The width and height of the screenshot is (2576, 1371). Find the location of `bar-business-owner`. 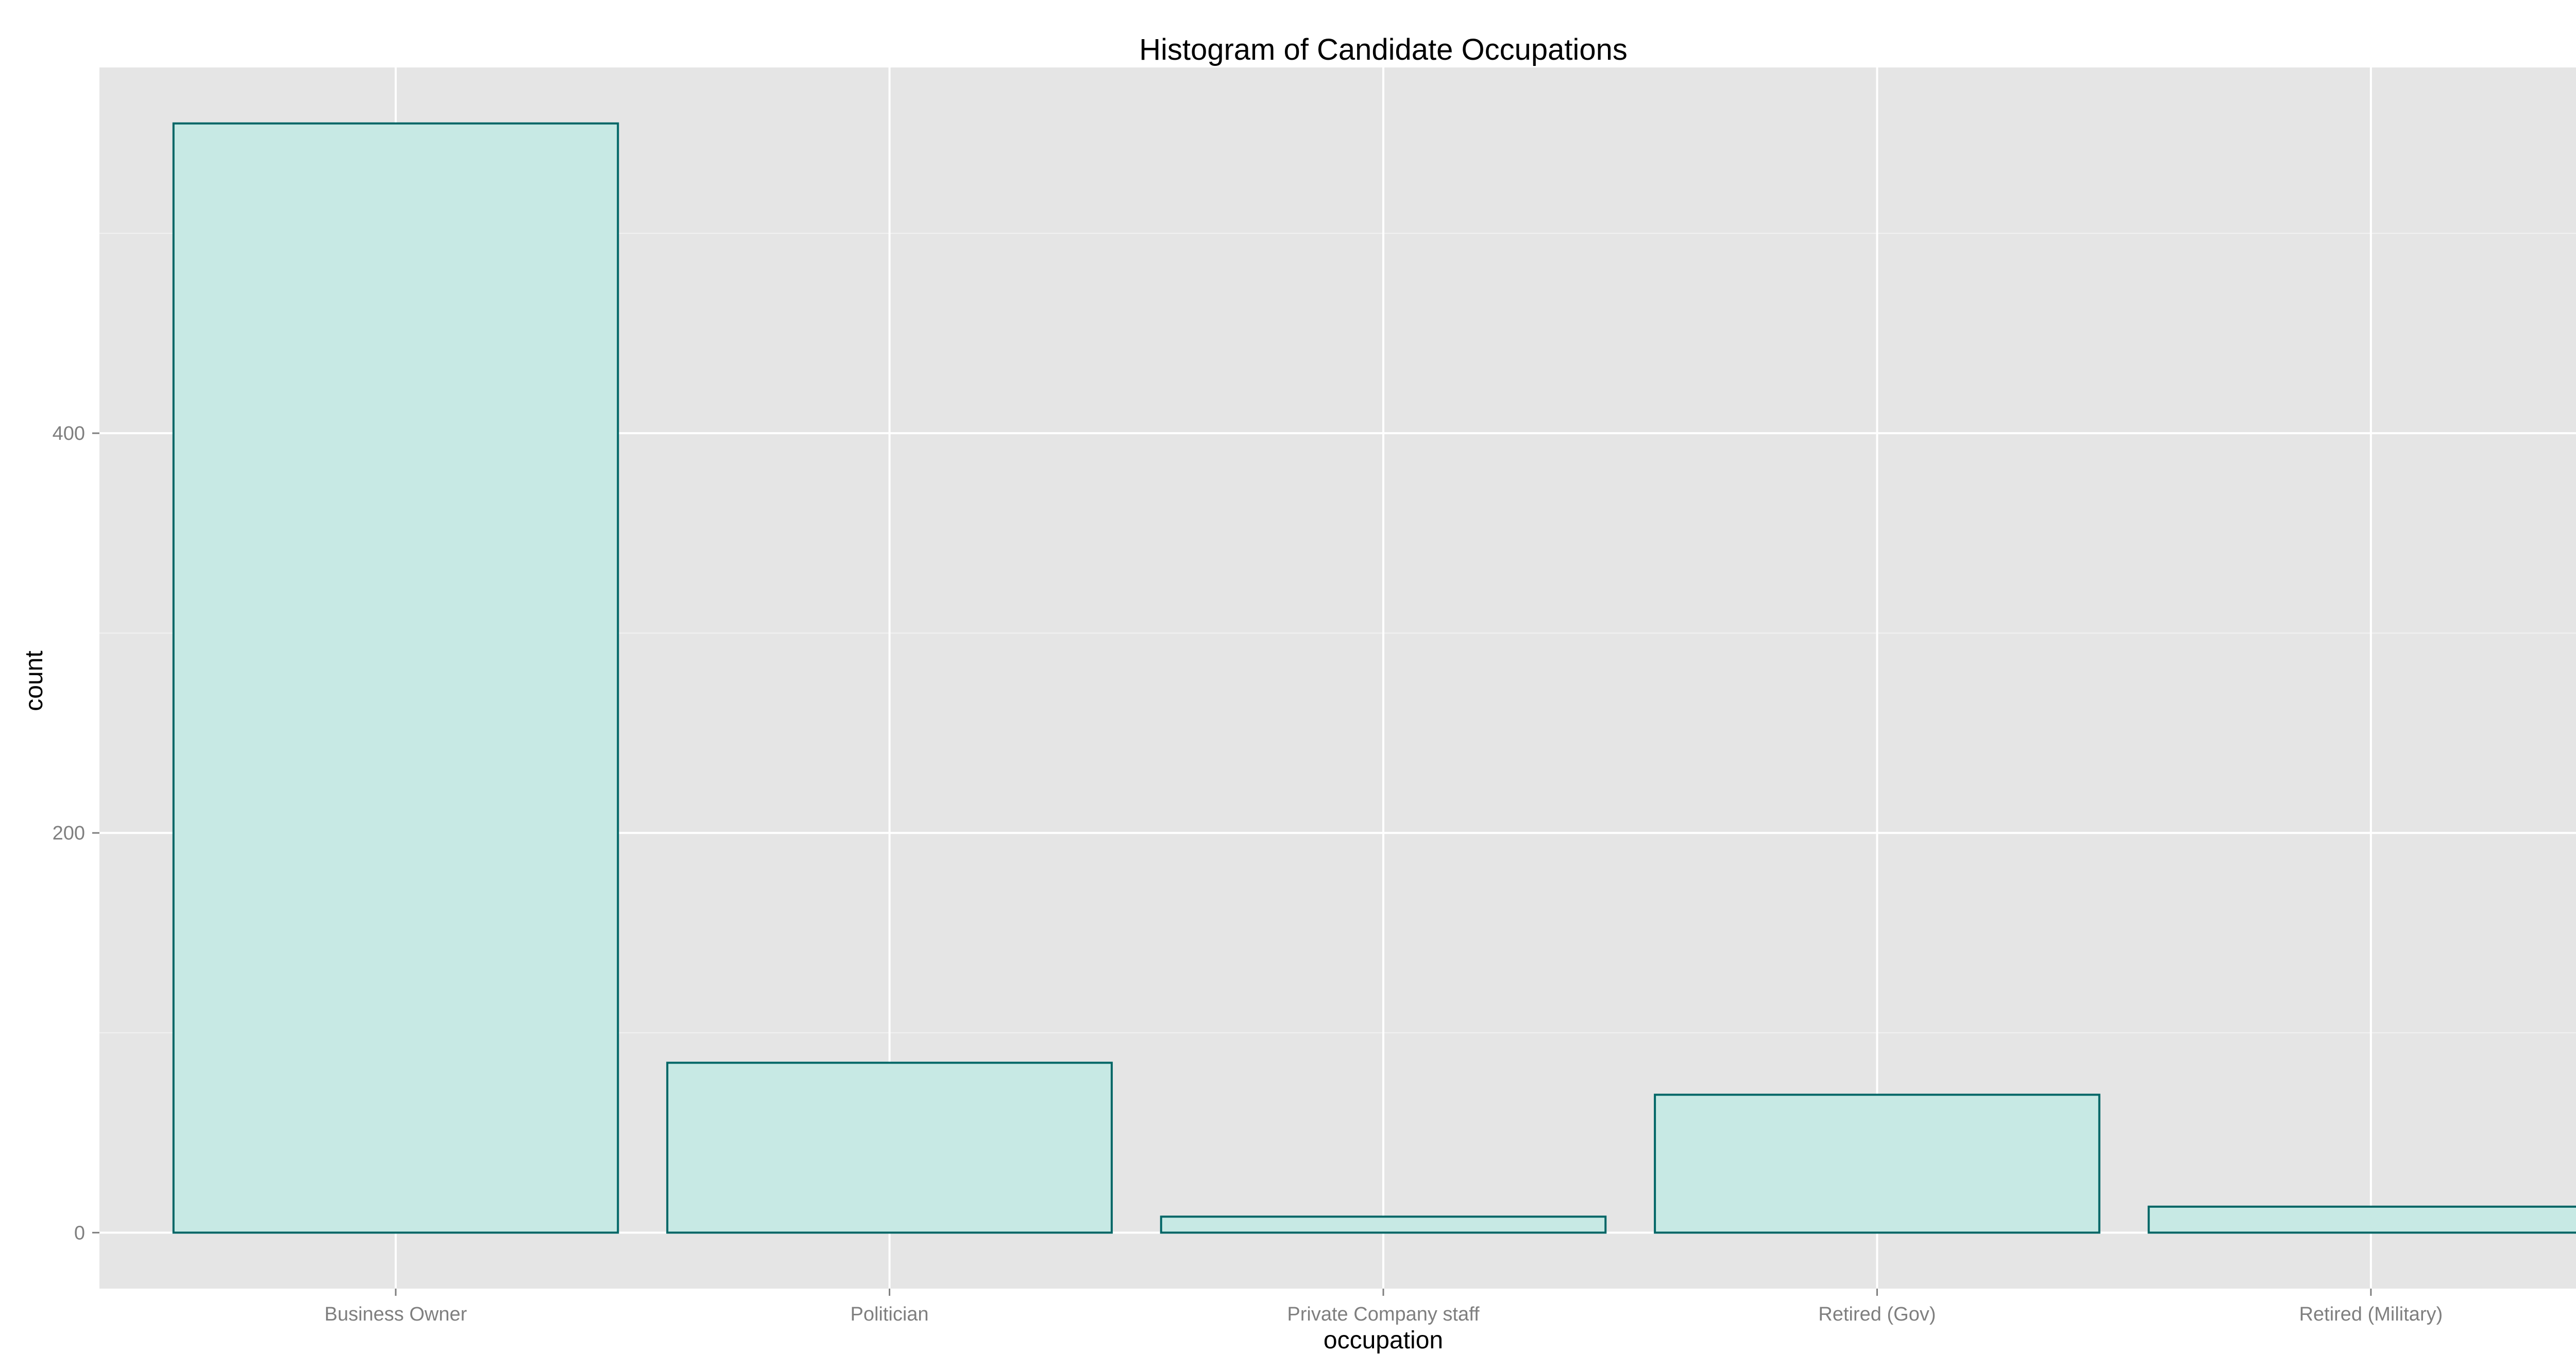

bar-business-owner is located at coordinates (395, 678).